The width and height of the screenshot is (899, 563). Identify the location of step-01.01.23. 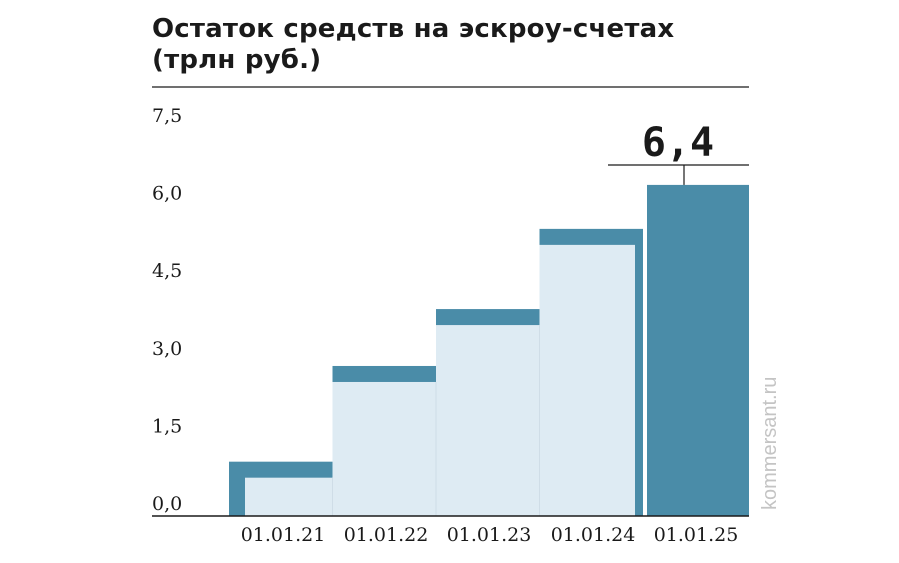
(488, 412).